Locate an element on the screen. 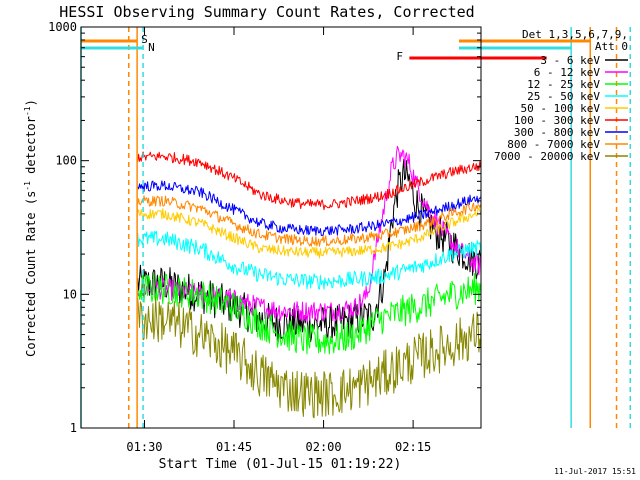 The width and height of the screenshot is (640, 480). x-tick-label: 02:15 is located at coordinates (413, 447).